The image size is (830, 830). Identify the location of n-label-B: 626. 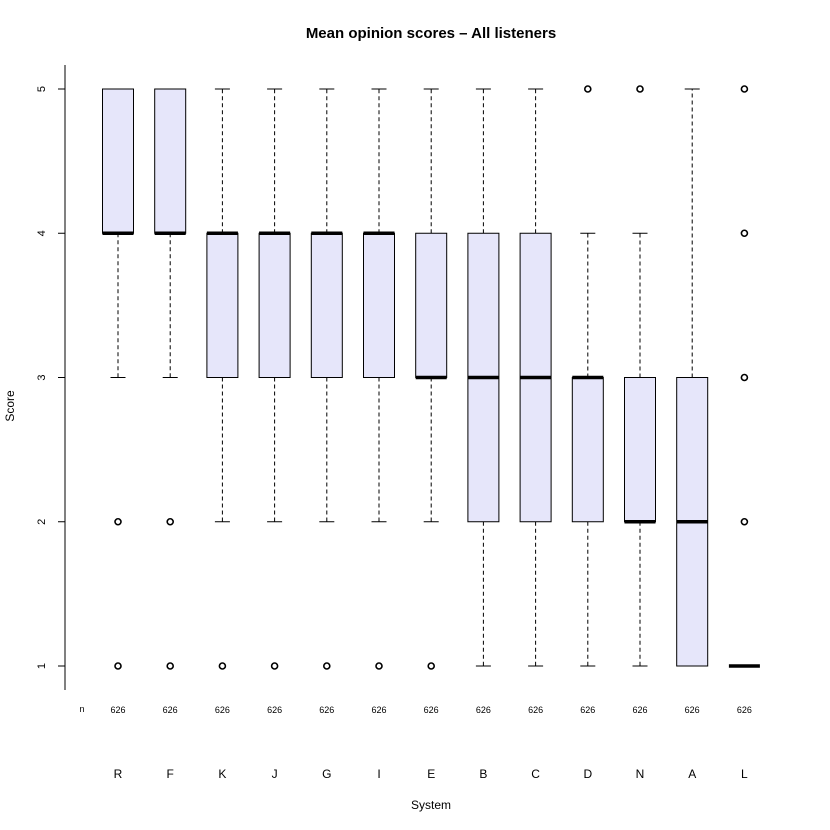
(483, 710).